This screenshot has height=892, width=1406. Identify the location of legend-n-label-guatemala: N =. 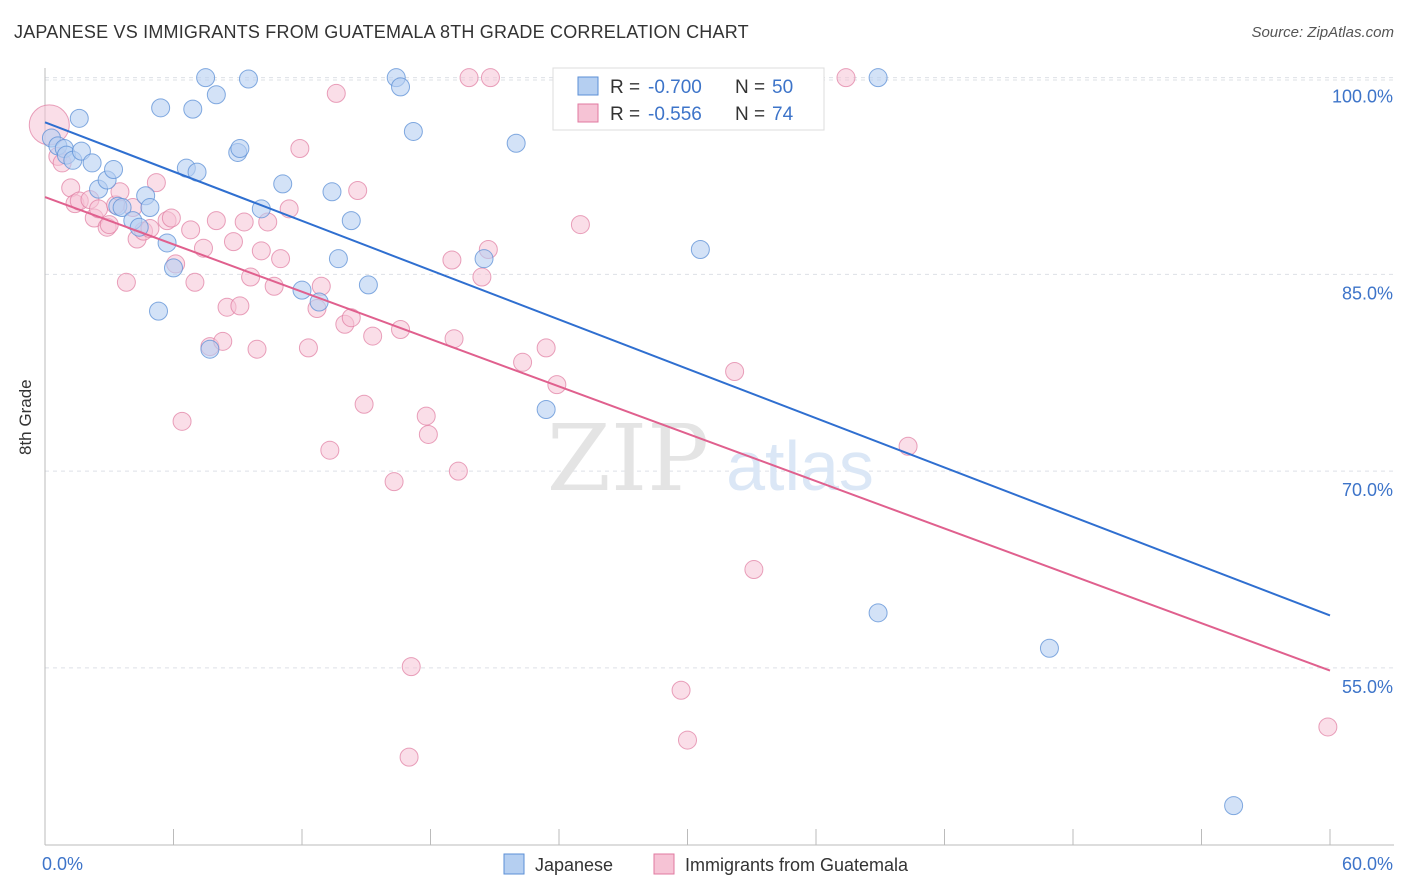
(750, 114).